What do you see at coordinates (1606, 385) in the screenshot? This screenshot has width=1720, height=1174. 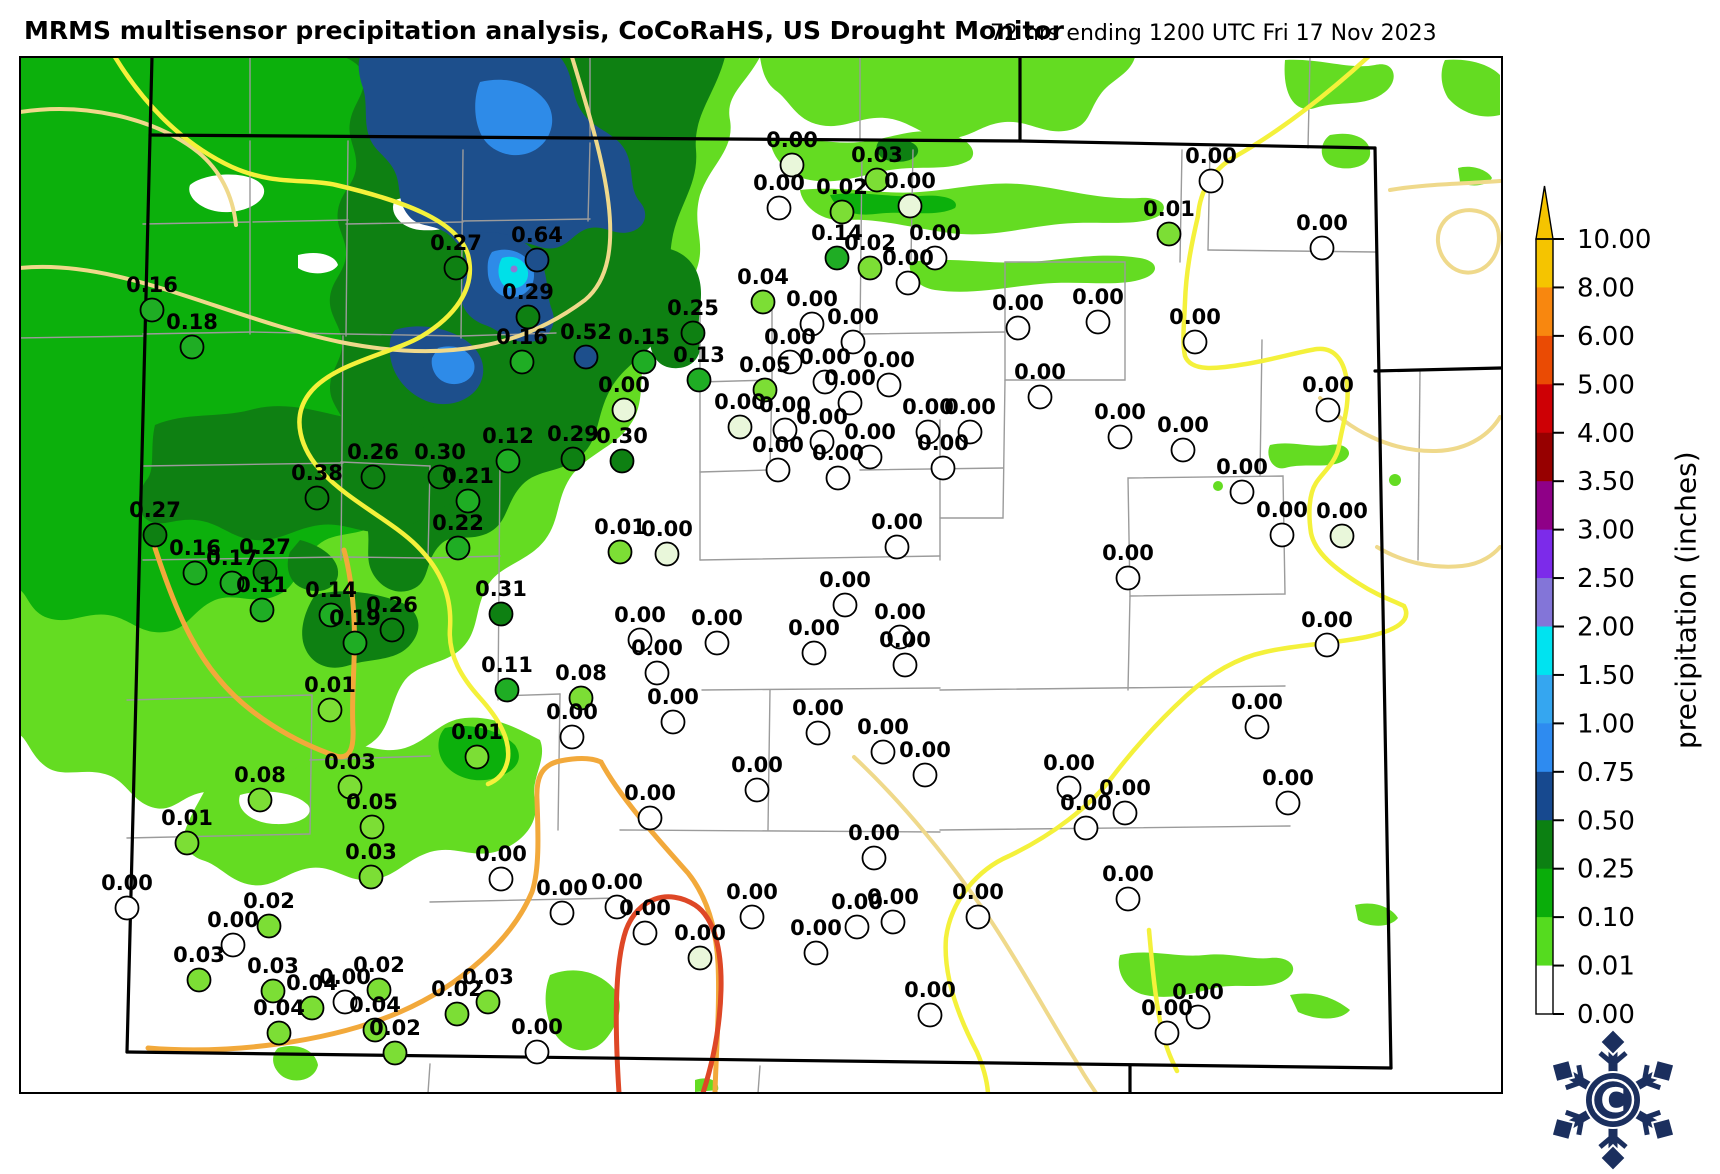 I see `colorbar-tick-label: 5.00` at bounding box center [1606, 385].